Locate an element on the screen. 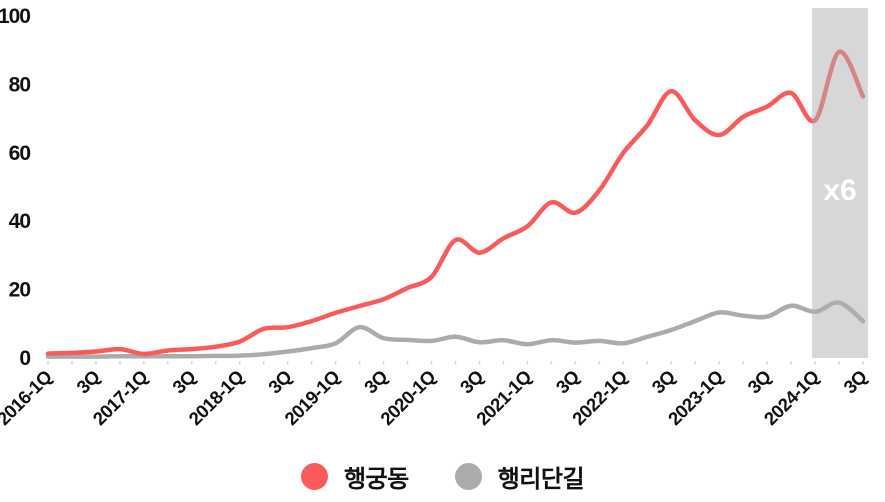  legend: 행궁동 행리단길 is located at coordinates (442, 476).